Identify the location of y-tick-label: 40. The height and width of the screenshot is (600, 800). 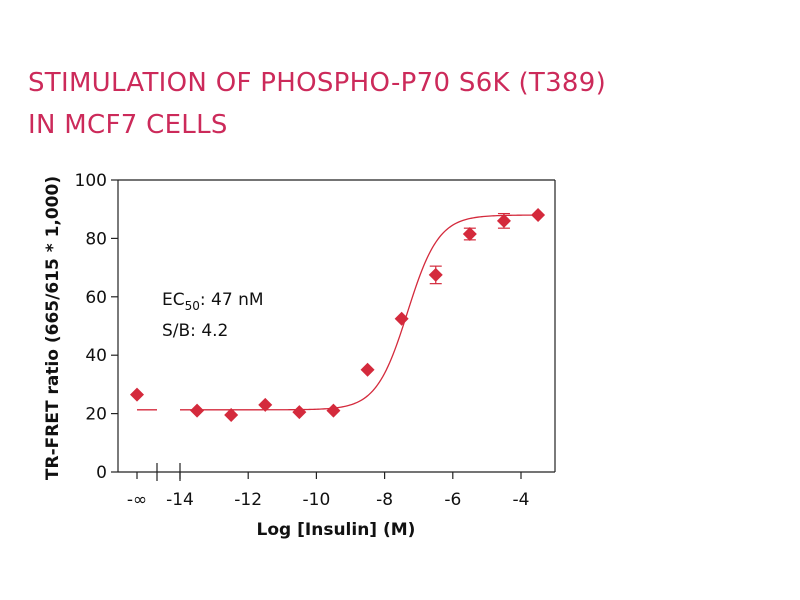
(96, 356).